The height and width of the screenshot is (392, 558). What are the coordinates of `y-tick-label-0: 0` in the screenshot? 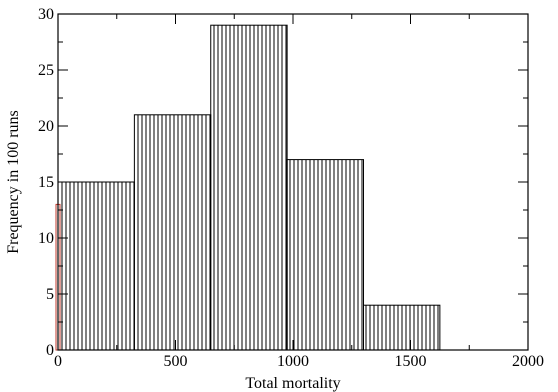 It's located at (50, 350).